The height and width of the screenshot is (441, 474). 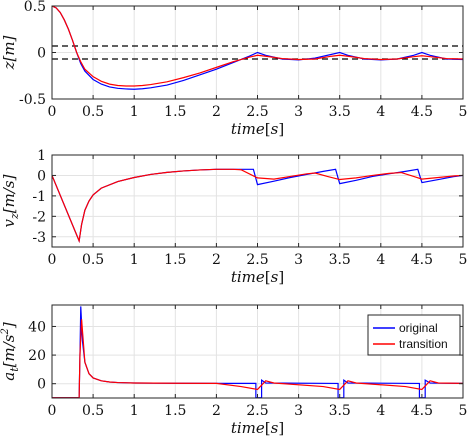 I want to click on y-tick-label: -2, so click(x=39, y=217).